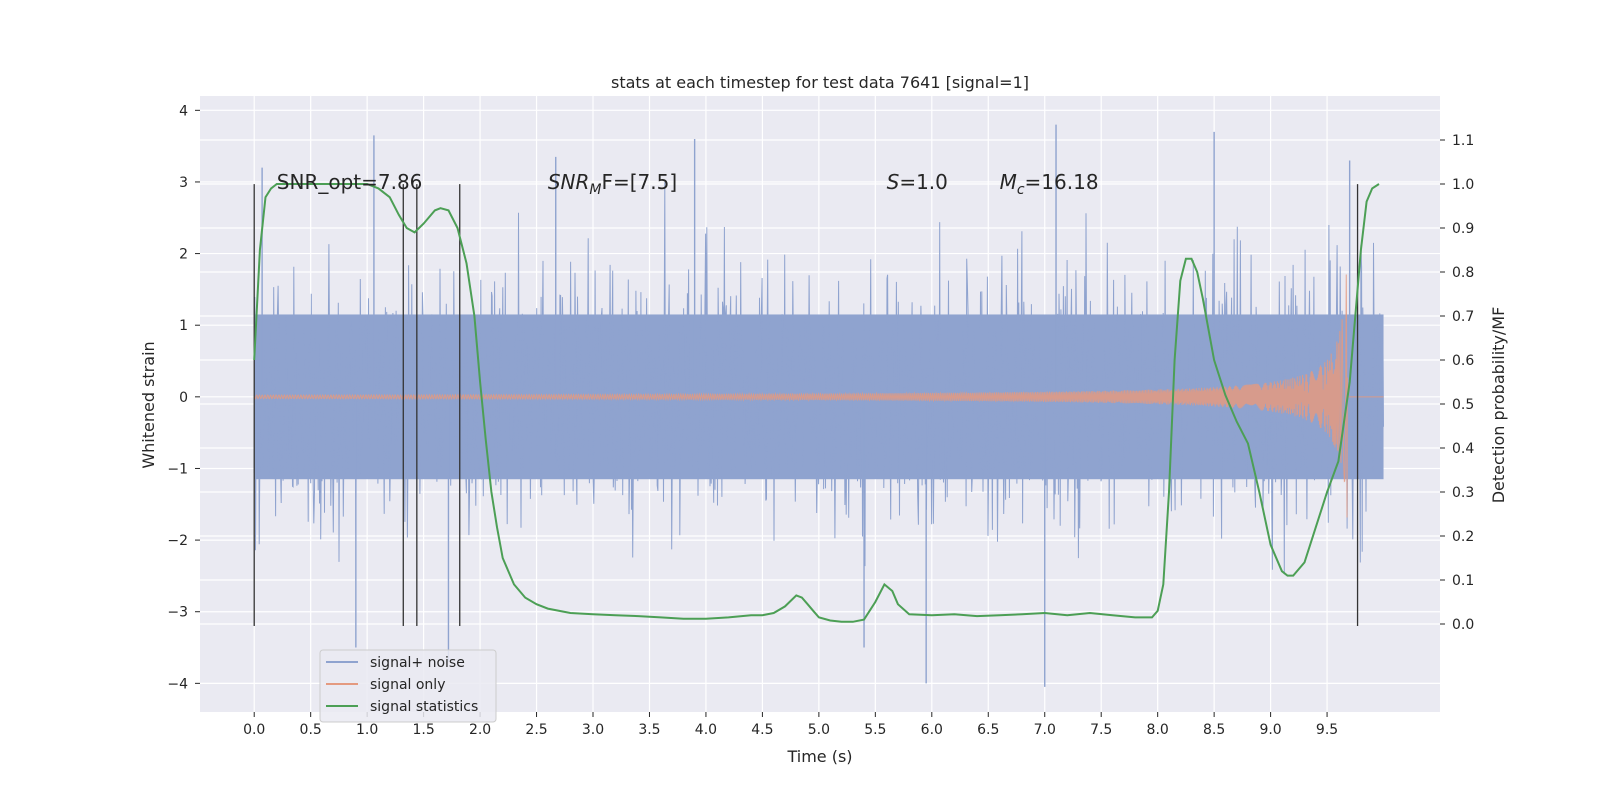 This screenshot has width=1600, height=800. I want to click on legend-label-noise: signal+ noise, so click(417, 663).